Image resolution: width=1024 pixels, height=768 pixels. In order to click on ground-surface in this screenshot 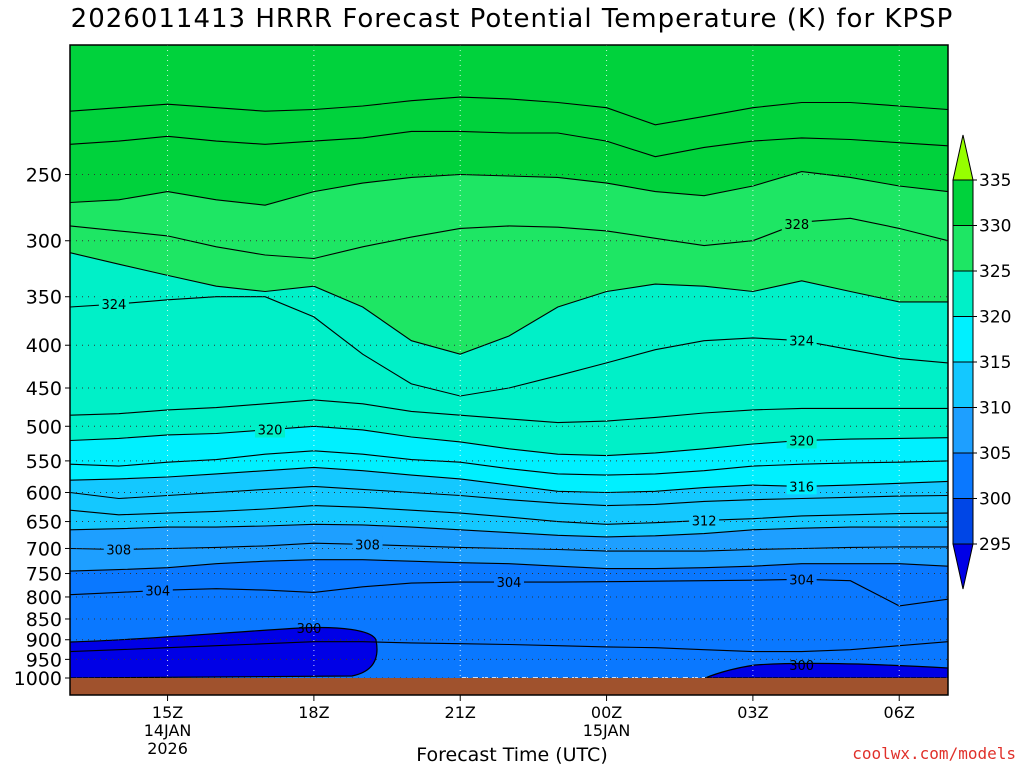, I will do `click(509, 686)`.